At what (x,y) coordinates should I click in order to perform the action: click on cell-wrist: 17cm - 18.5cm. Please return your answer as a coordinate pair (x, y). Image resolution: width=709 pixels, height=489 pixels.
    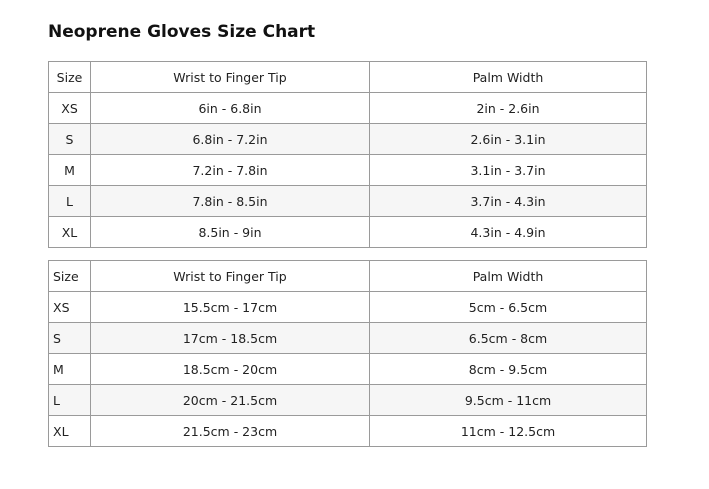
    Looking at the image, I should click on (230, 338).